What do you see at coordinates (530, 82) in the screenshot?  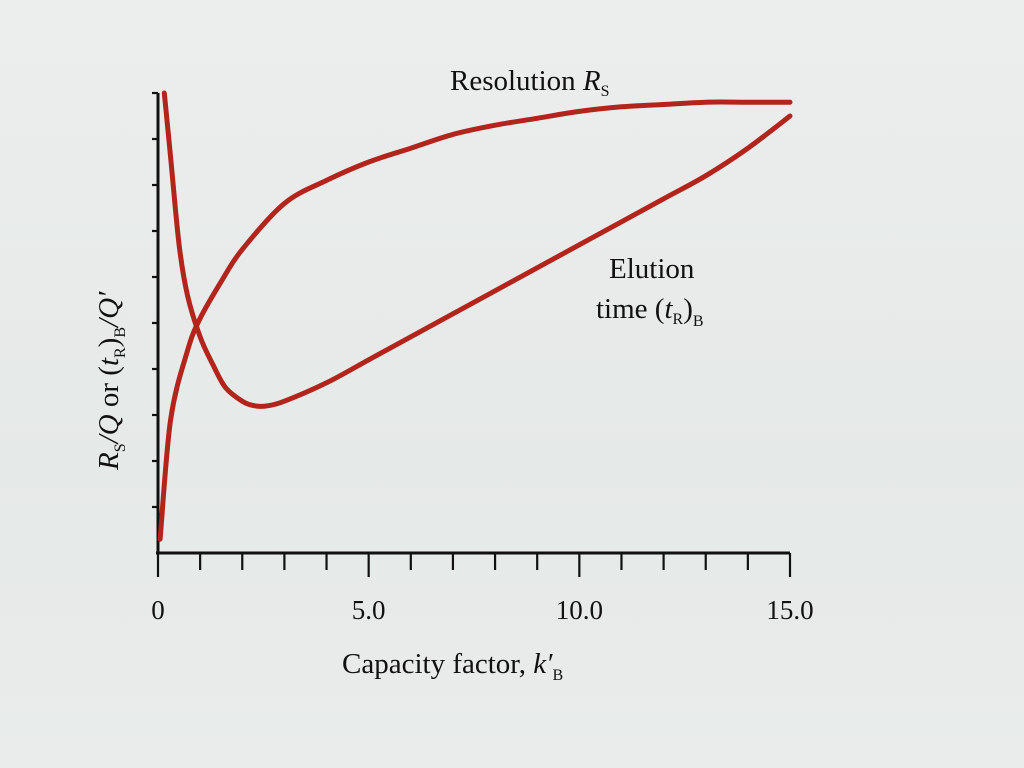 I see `resolution-curve-label: Resolution RS` at bounding box center [530, 82].